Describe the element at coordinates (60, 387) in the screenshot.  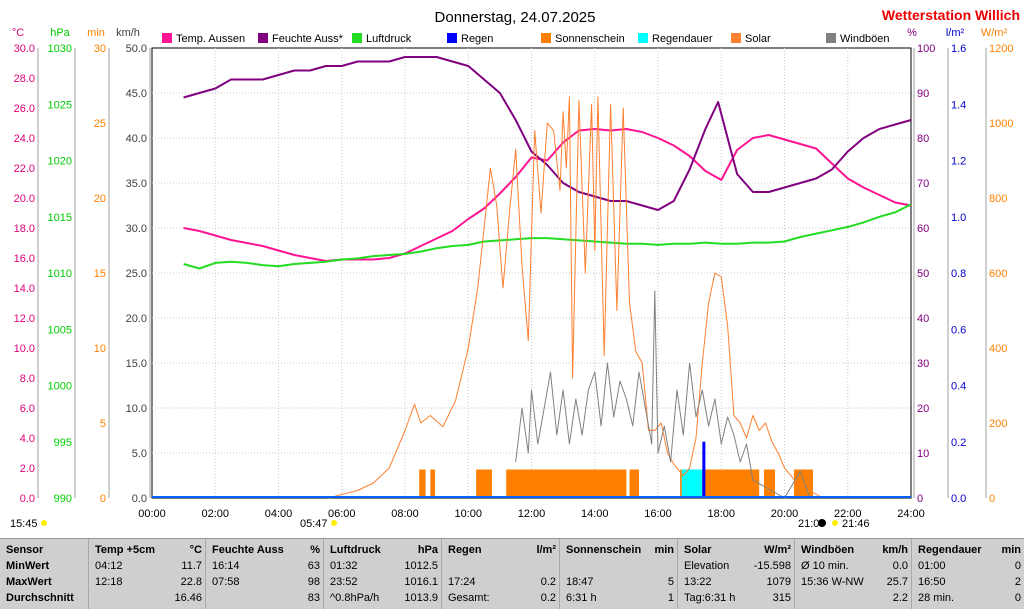
I see `y-tick-pressure: 1000` at that location.